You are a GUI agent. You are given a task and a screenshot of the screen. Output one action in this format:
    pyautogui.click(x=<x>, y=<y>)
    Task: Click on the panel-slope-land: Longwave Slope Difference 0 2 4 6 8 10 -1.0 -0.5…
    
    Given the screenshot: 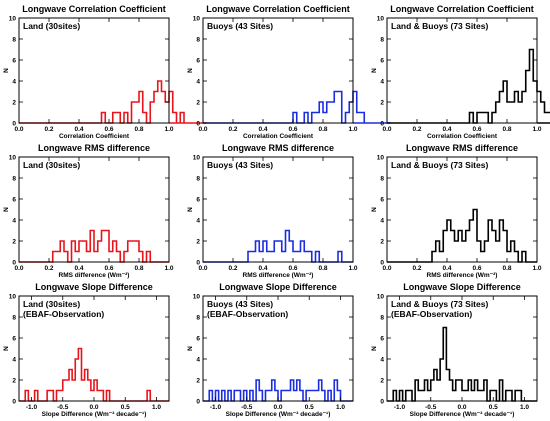 What is the action you would take?
    pyautogui.click(x=86, y=350)
    